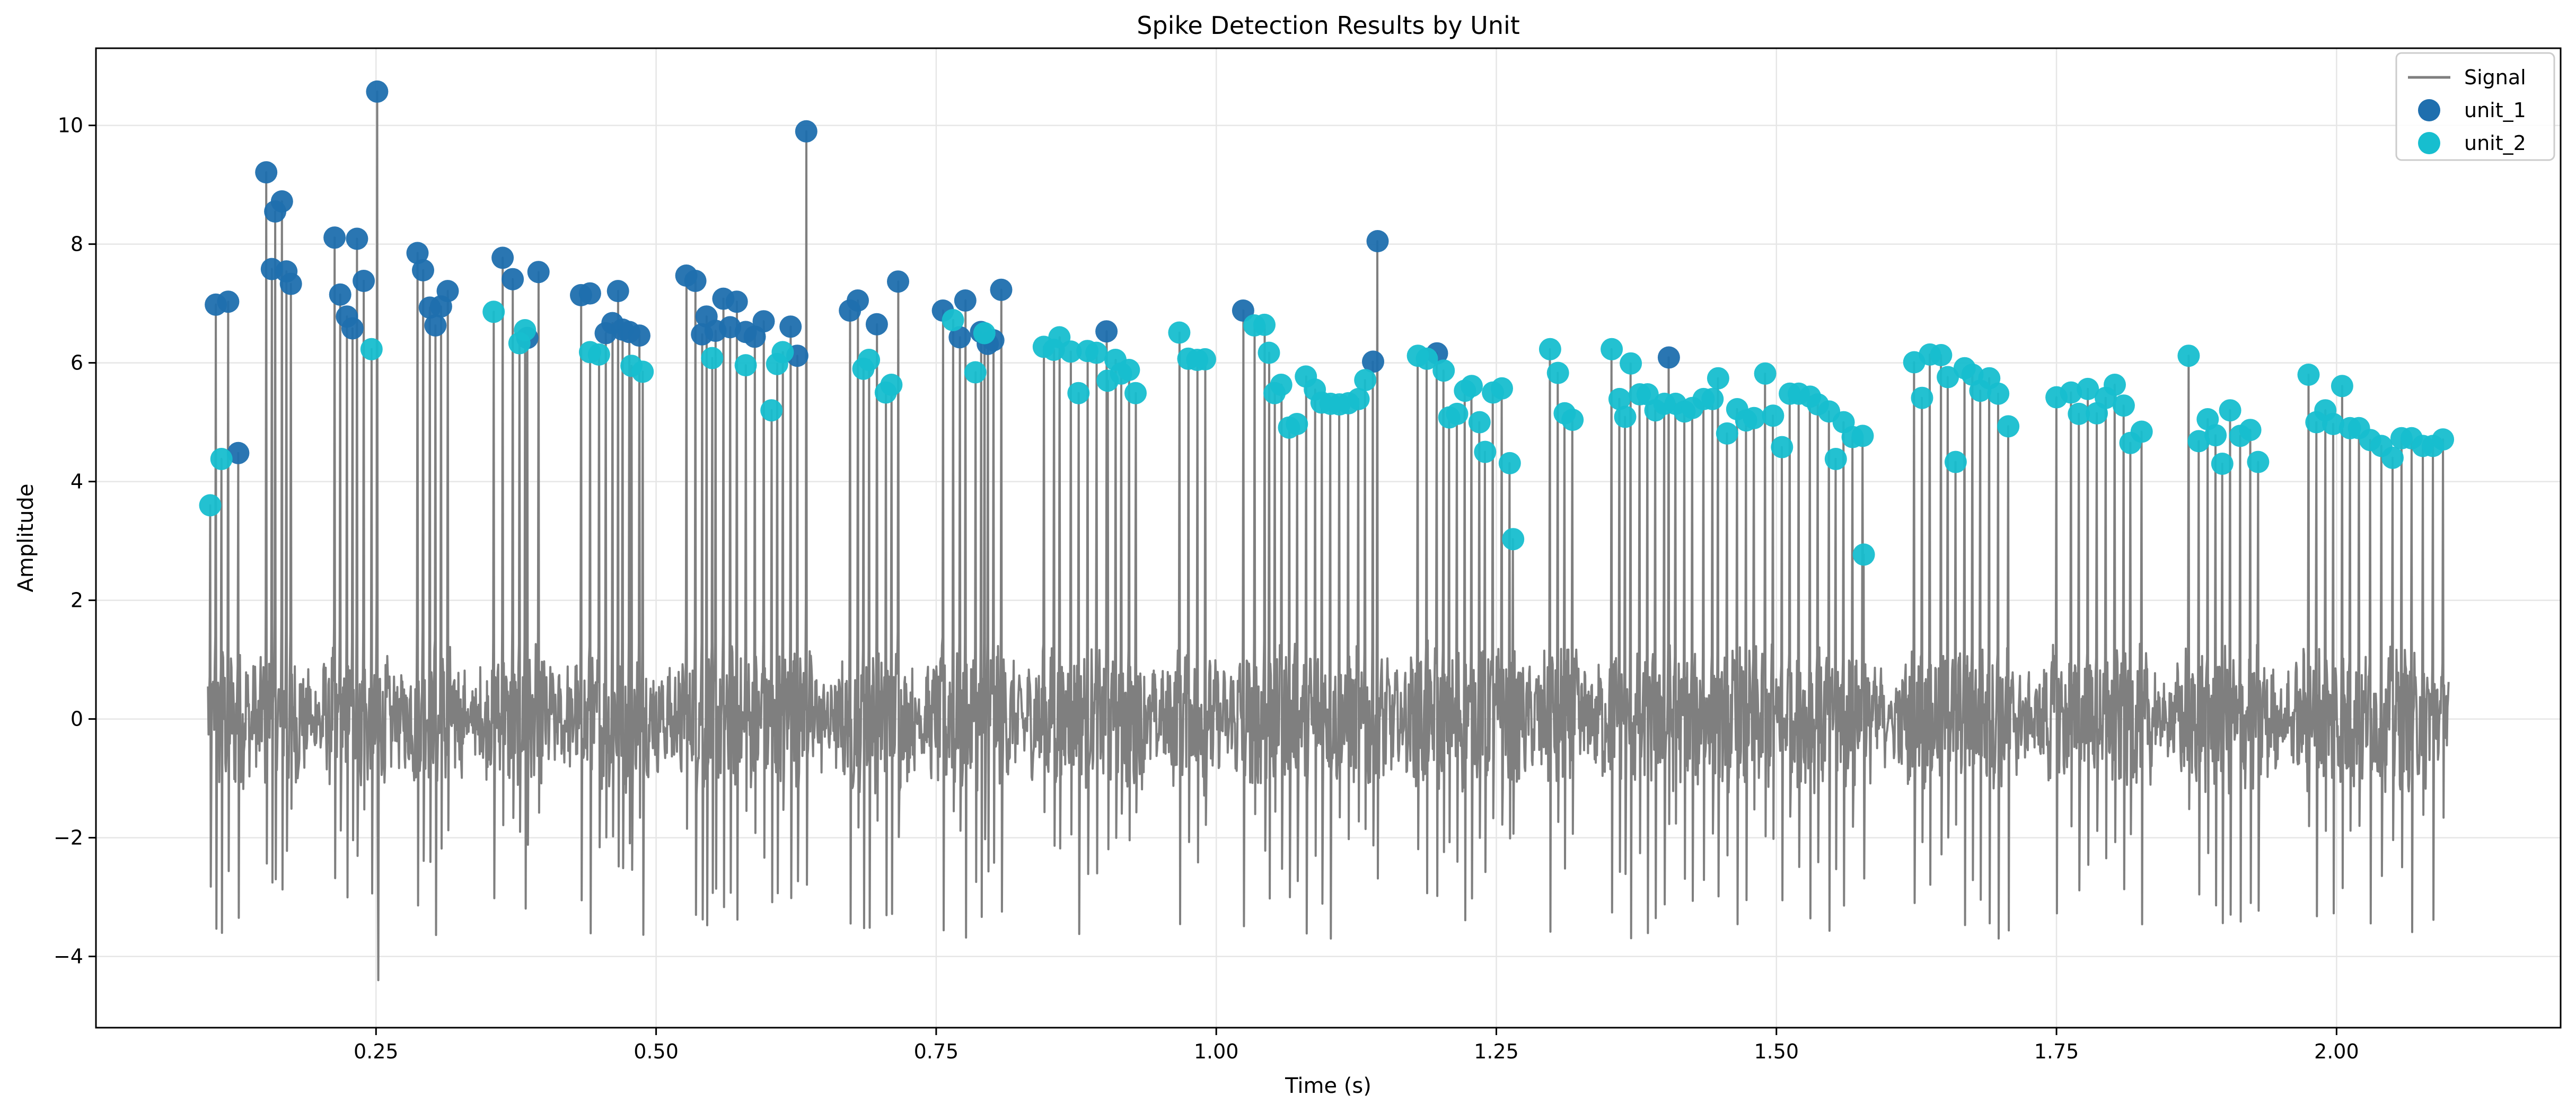  Describe the element at coordinates (2495, 110) in the screenshot. I see `legend-label: unit_1` at that location.